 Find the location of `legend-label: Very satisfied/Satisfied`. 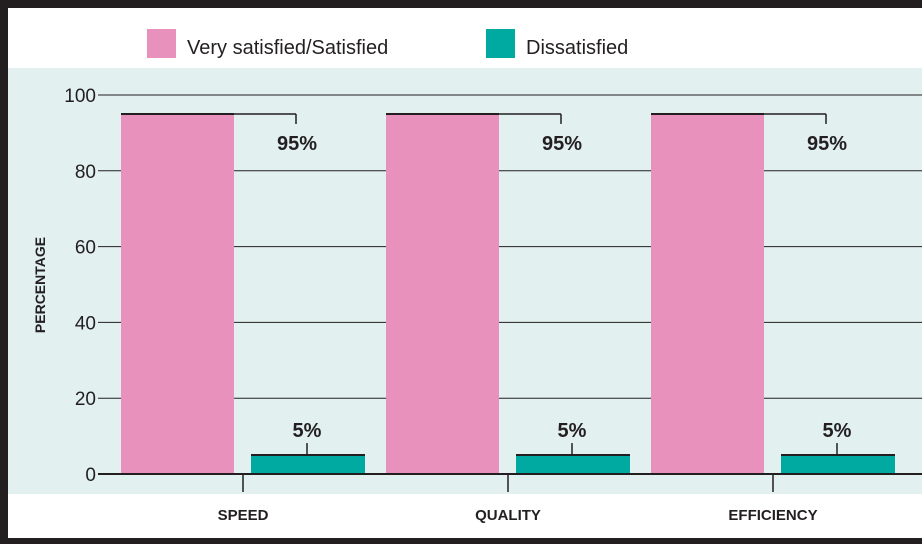

legend-label: Very satisfied/Satisfied is located at coordinates (287, 48).